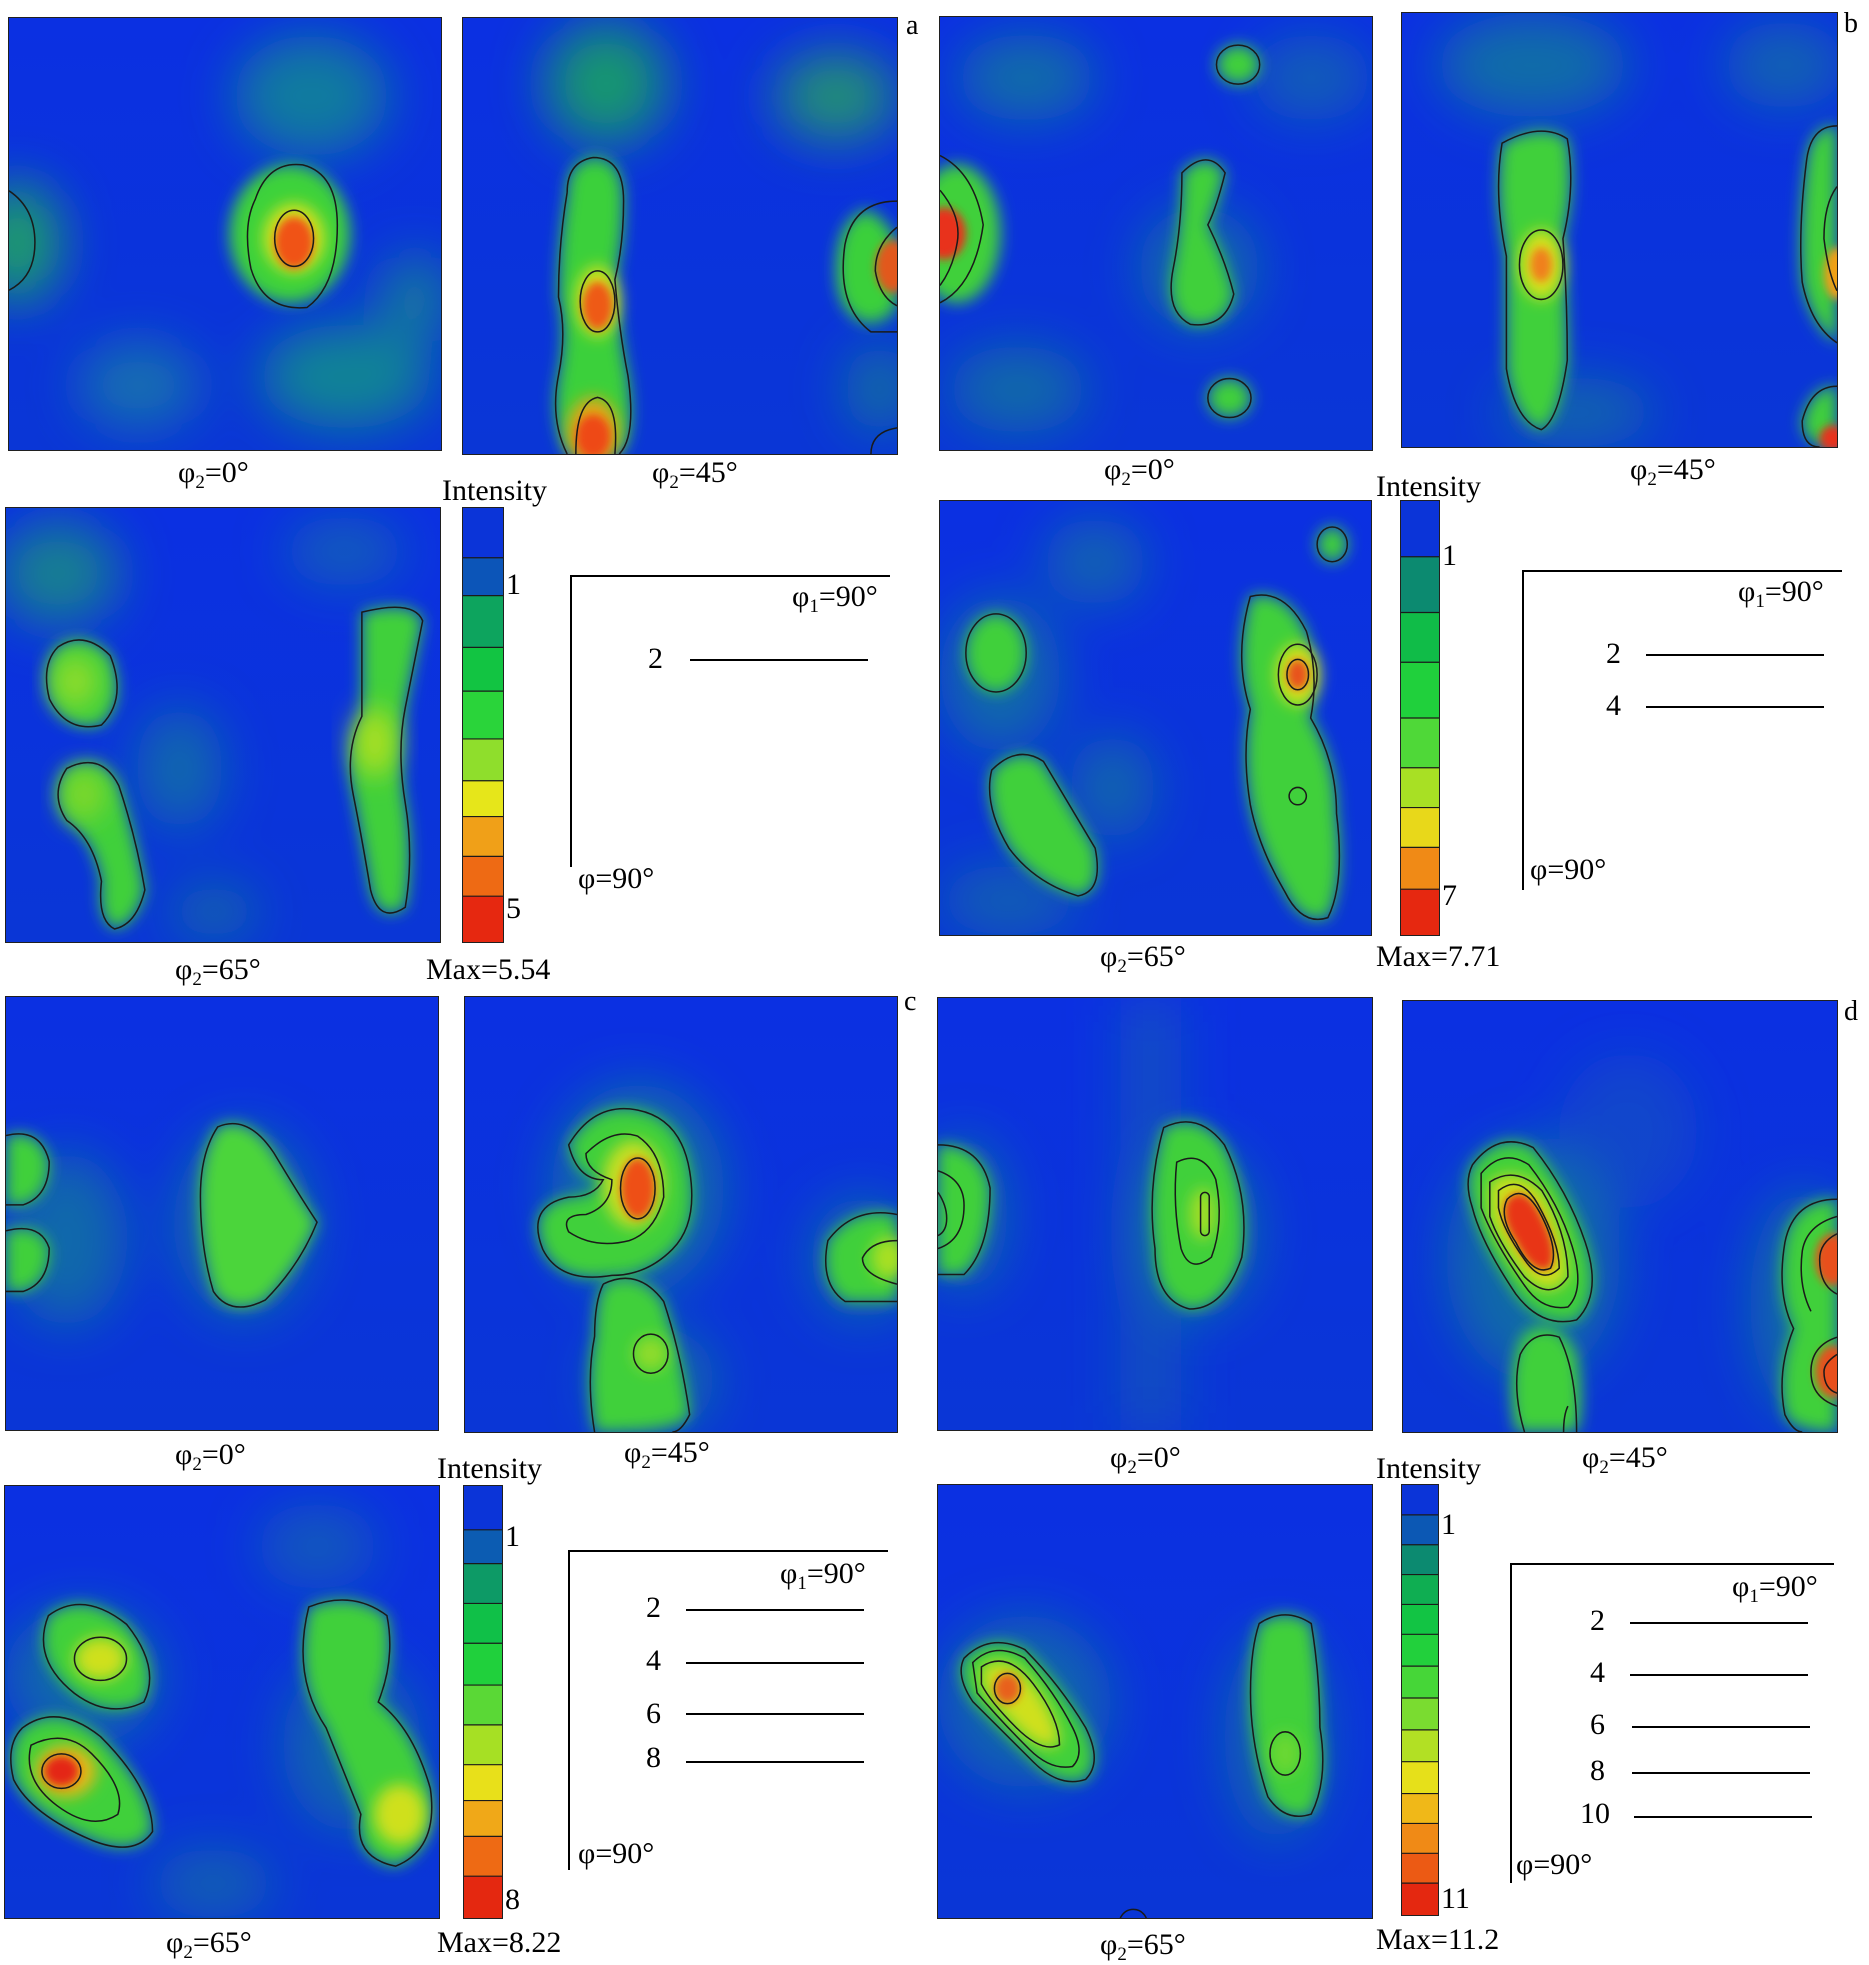 The width and height of the screenshot is (1869, 1965). Describe the element at coordinates (1438, 956) in the screenshot. I see `max-intensity: Max=7.71` at that location.